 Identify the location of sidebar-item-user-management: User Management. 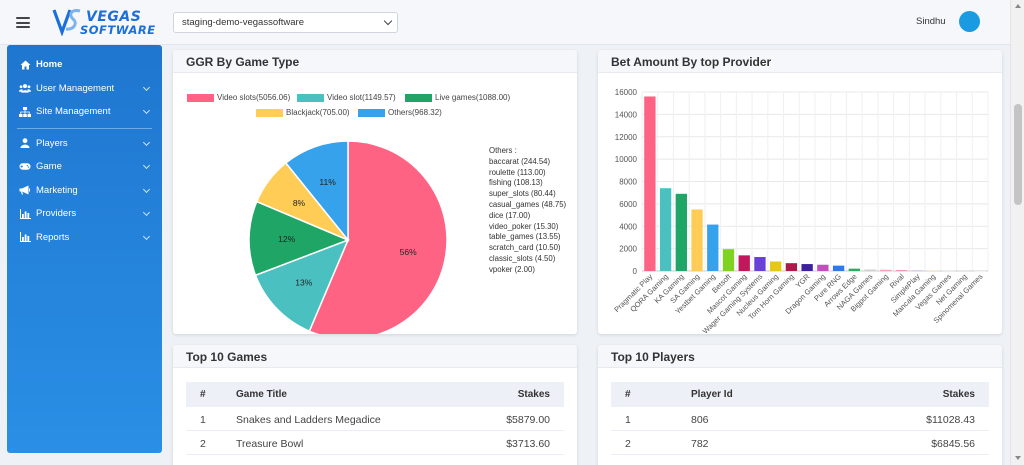
(84, 89).